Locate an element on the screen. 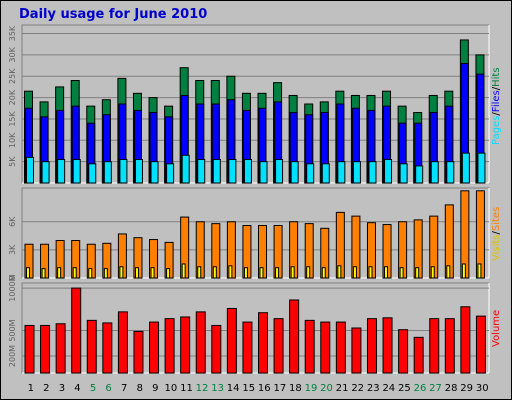 The width and height of the screenshot is (512, 400). hits-tick-label: 10K is located at coordinates (12, 140).